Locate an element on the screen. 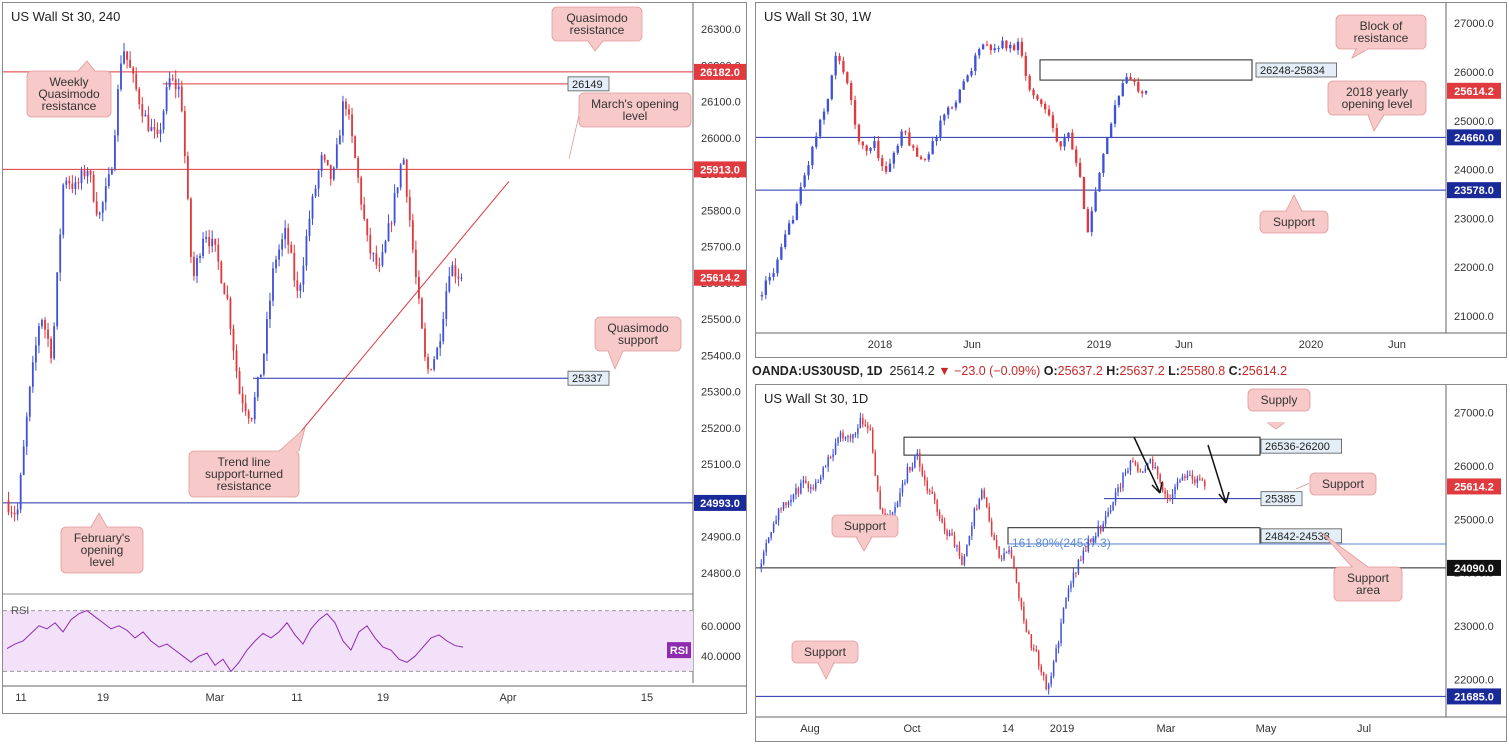 This screenshot has height=746, width=1510. last-price-badge-daily-bg is located at coordinates (1474, 486).